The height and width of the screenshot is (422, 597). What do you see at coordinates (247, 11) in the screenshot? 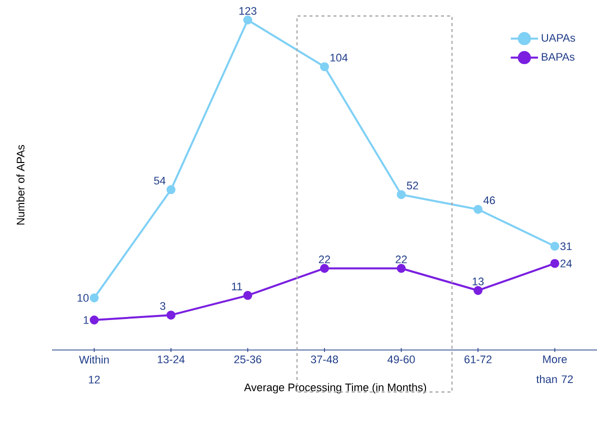
I see `data-label: 123` at bounding box center [247, 11].